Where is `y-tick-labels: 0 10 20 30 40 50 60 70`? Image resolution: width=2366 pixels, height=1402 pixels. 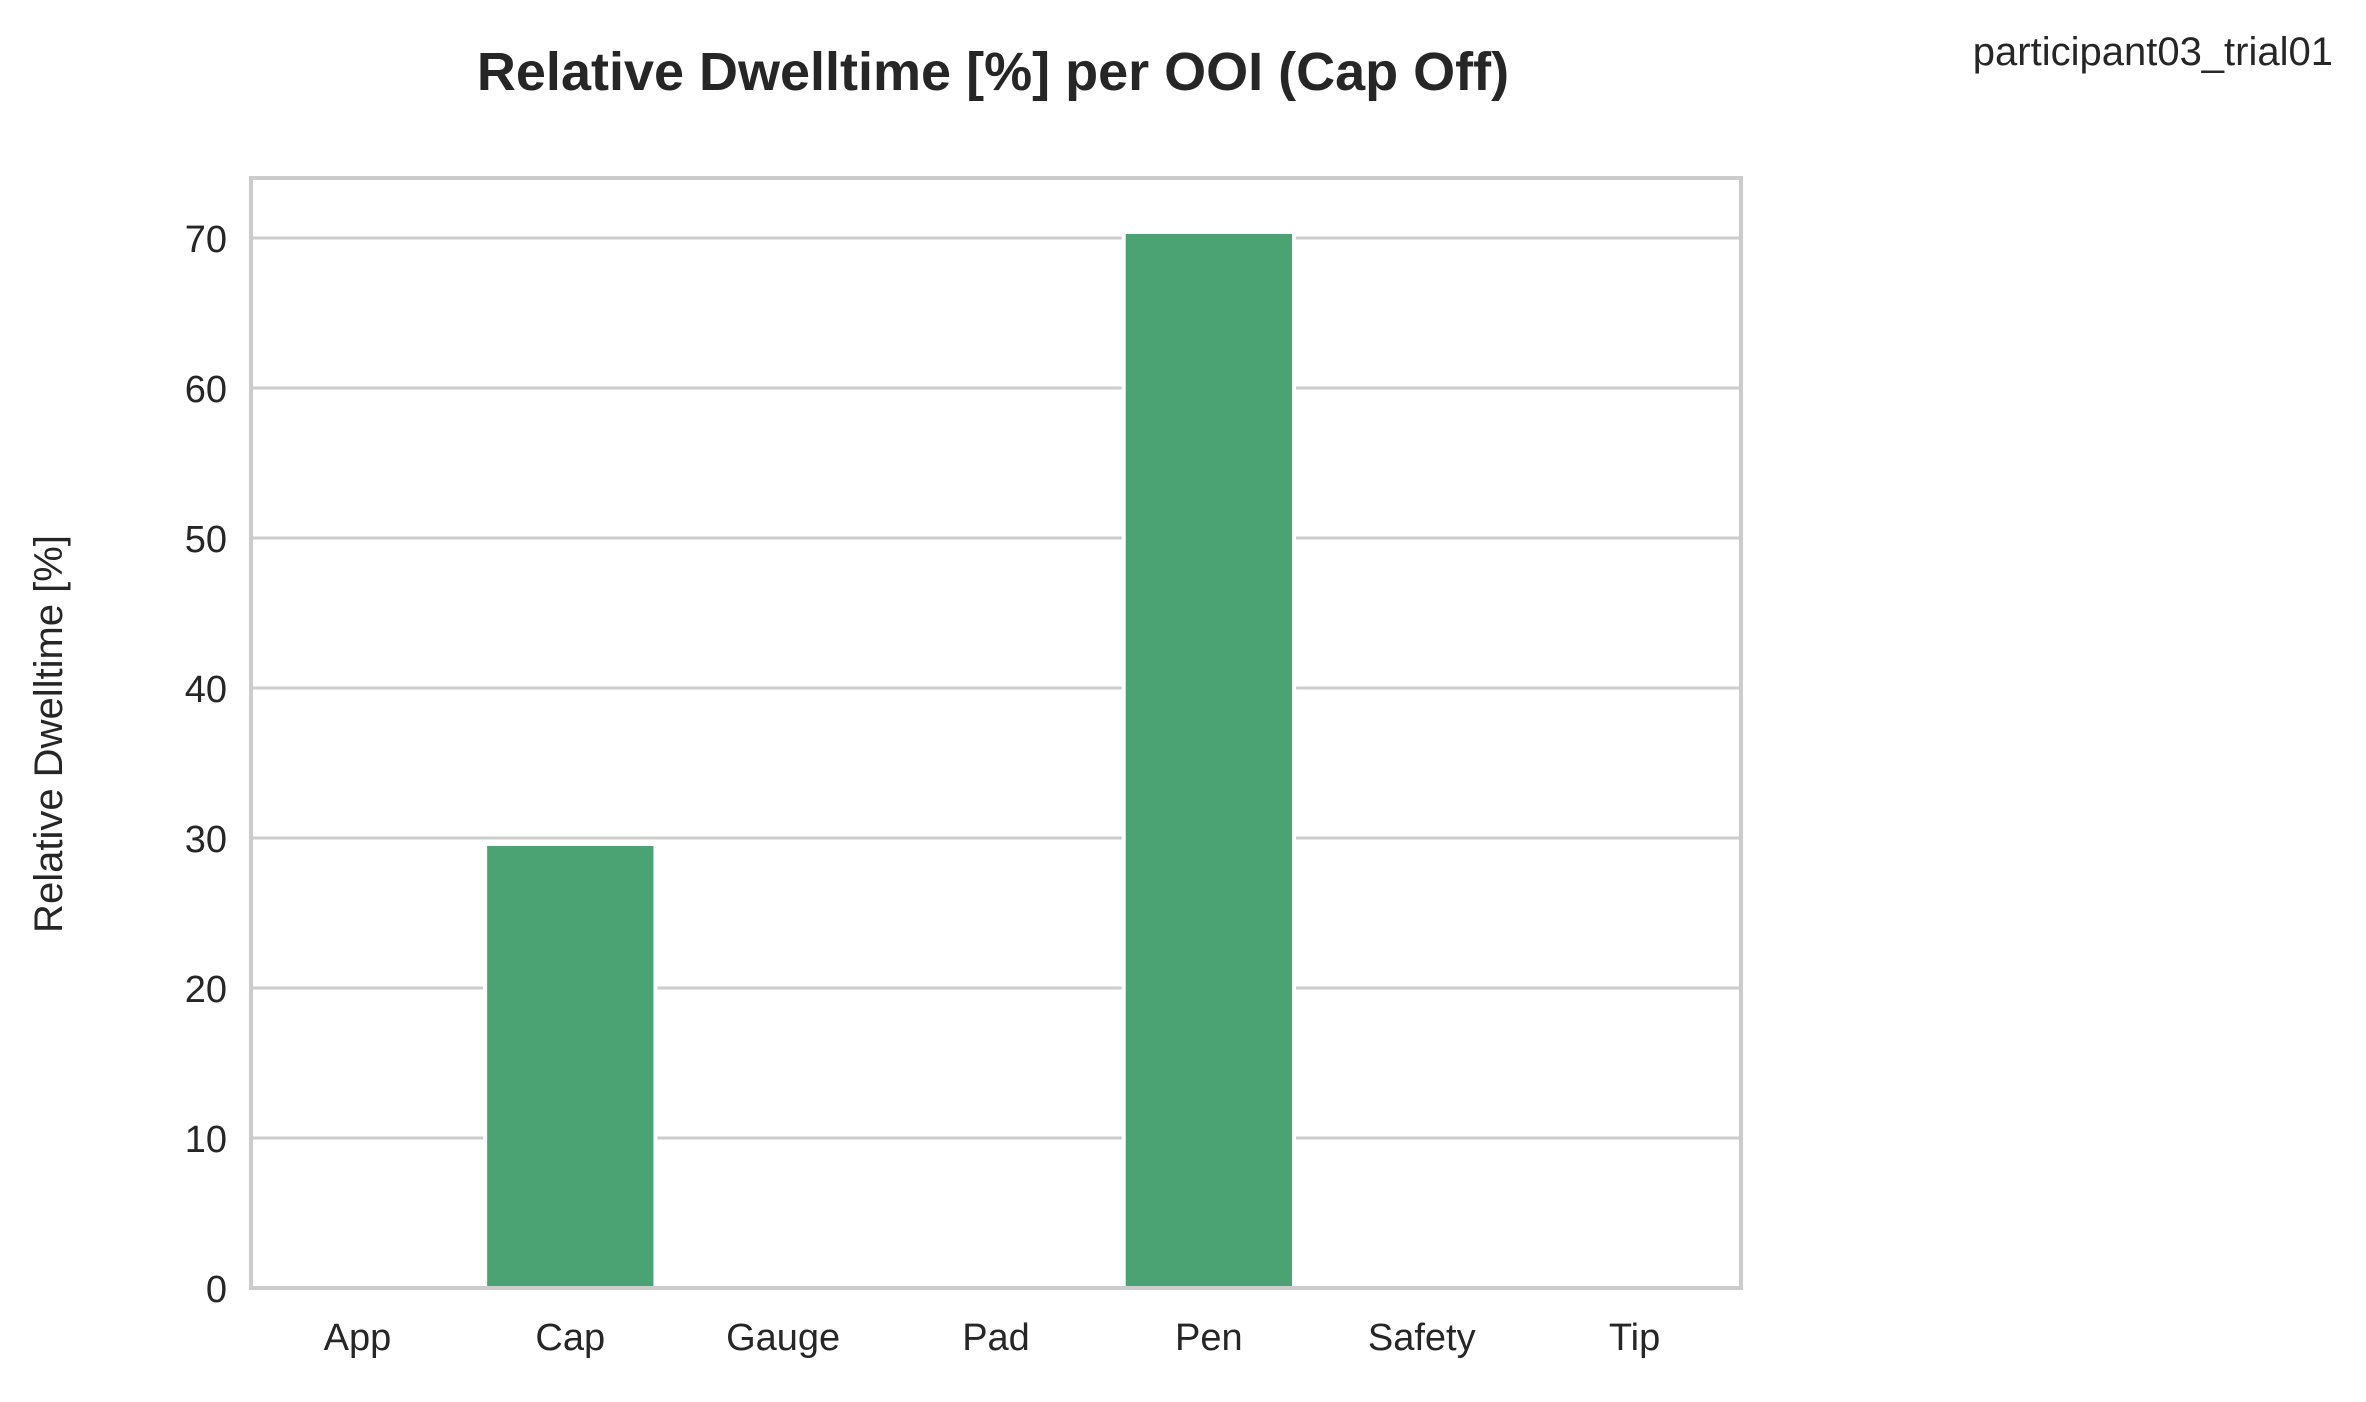
y-tick-labels: 0 10 20 30 40 50 60 70 is located at coordinates (206, 765).